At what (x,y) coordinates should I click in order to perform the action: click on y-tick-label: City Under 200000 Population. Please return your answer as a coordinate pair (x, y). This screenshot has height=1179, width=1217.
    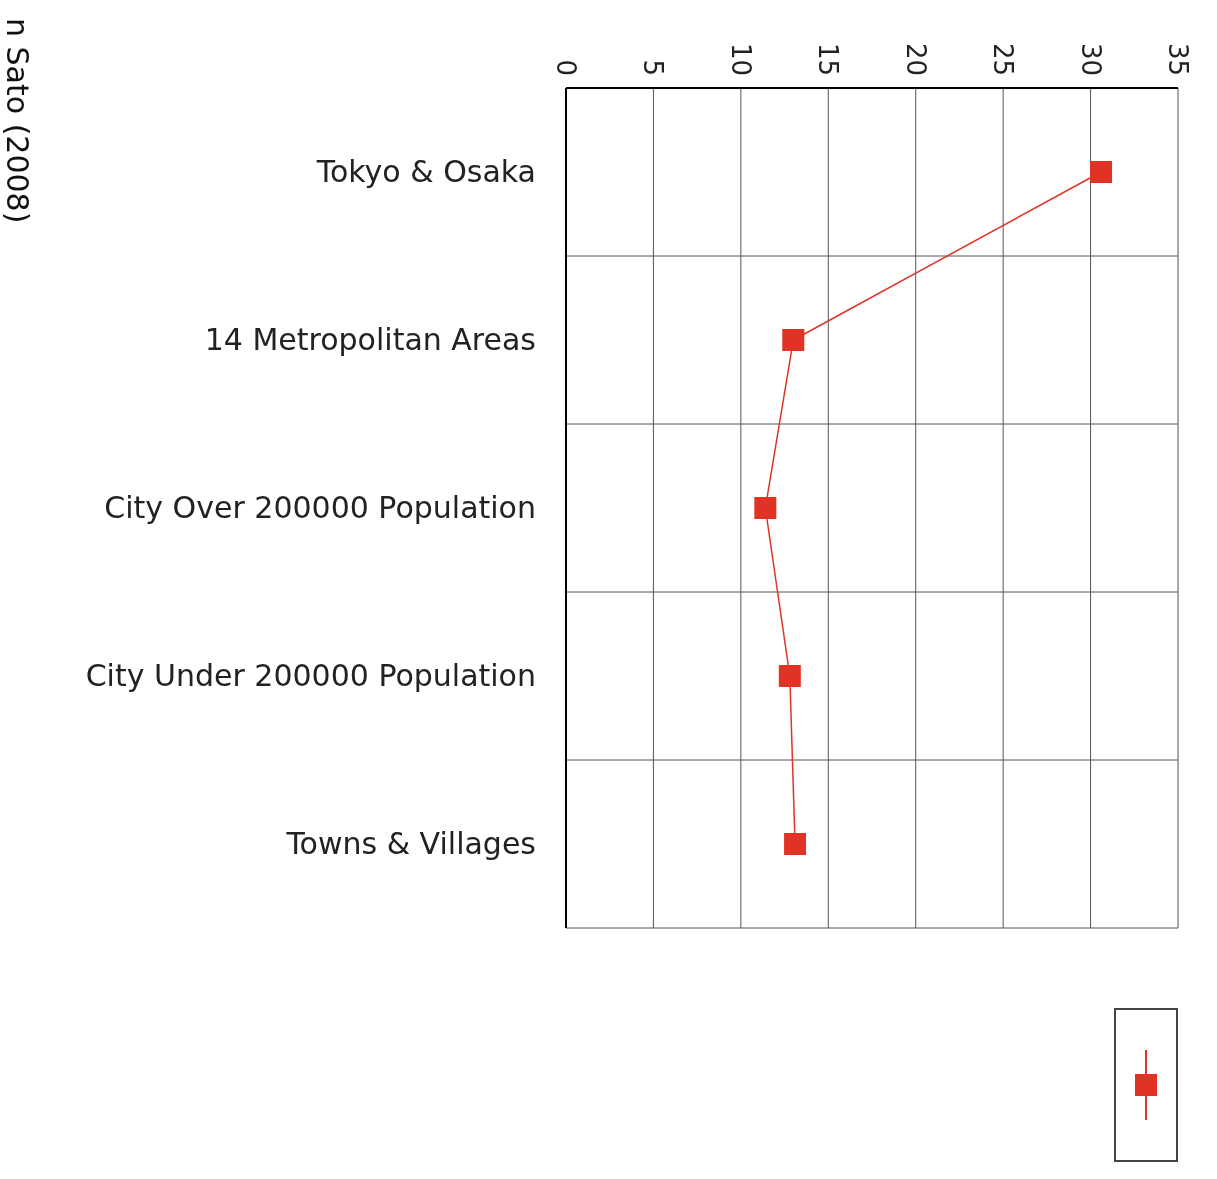
    Looking at the image, I should click on (310, 675).